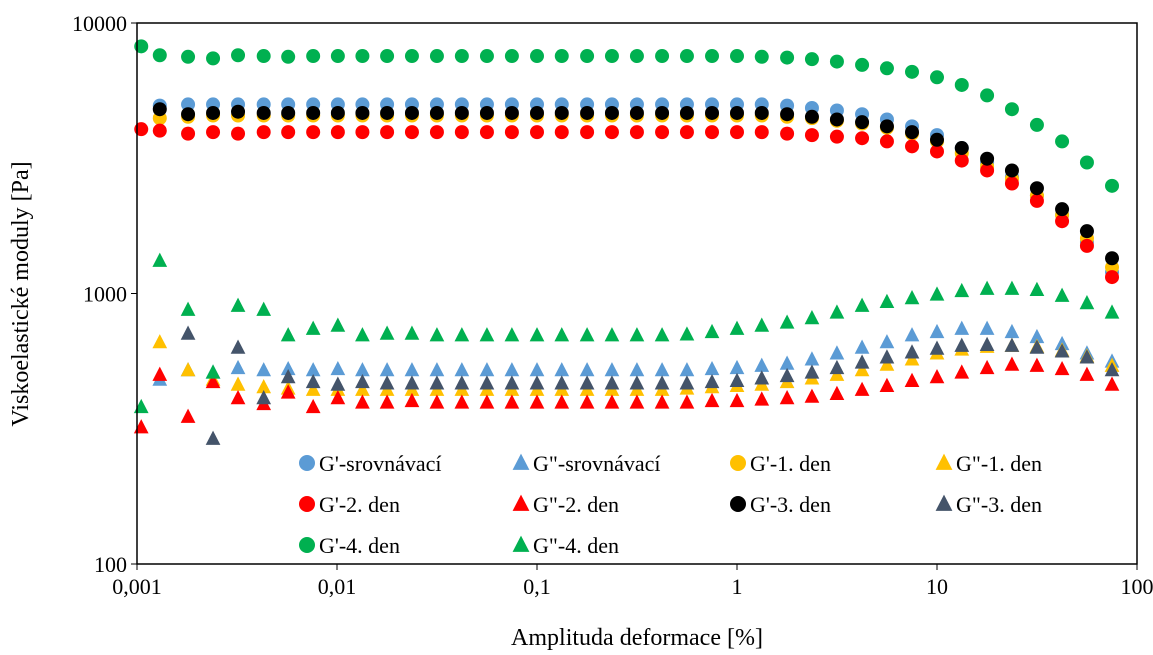 This screenshot has height=655, width=1153. What do you see at coordinates (537, 586) in the screenshot?
I see `x-tick-label: 0,1` at bounding box center [537, 586].